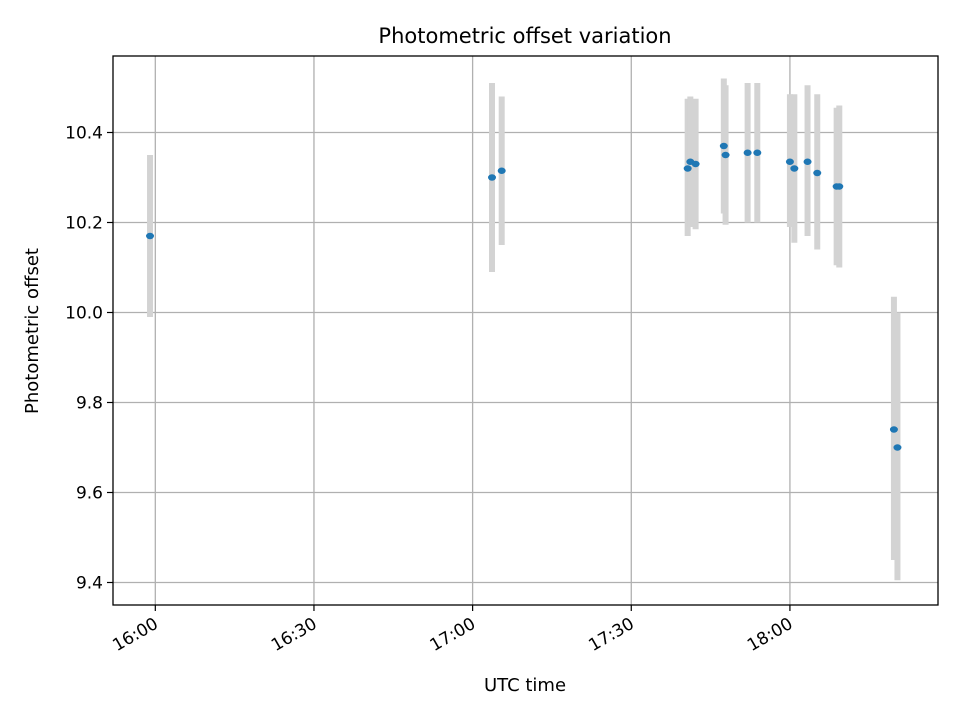  I want to click on x-tick-label: 17:00, so click(453, 635).